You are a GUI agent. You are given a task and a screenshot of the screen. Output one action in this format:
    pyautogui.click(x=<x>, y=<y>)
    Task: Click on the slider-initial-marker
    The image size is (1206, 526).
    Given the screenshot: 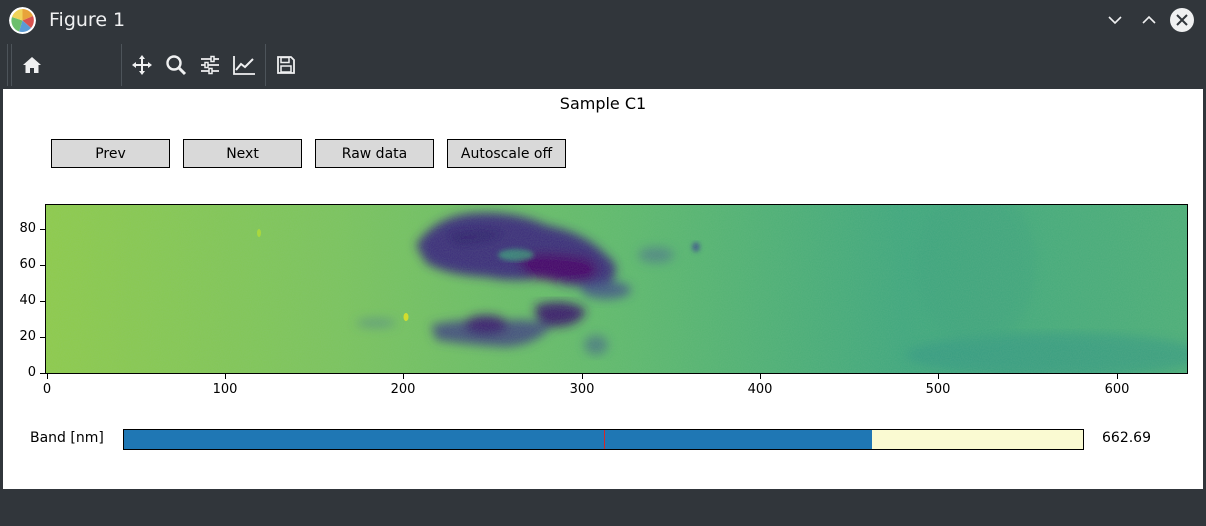 What is the action you would take?
    pyautogui.click(x=604, y=439)
    